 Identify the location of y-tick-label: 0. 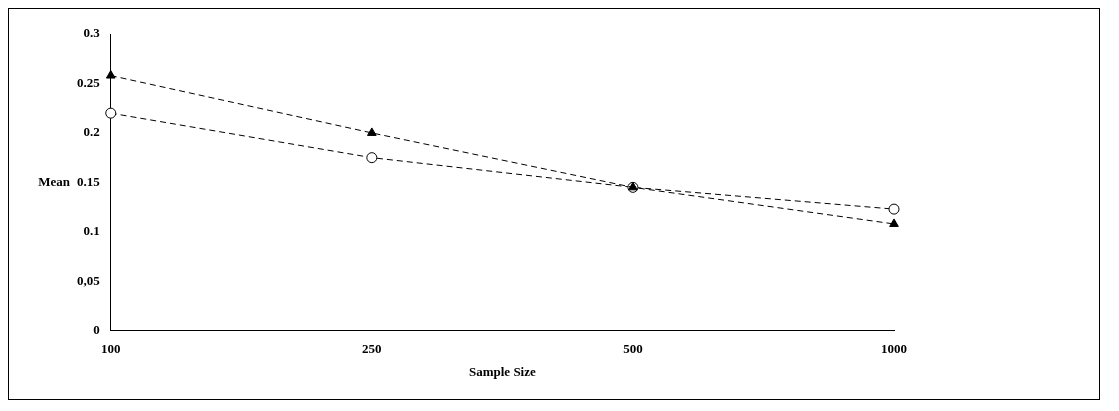
(96, 330).